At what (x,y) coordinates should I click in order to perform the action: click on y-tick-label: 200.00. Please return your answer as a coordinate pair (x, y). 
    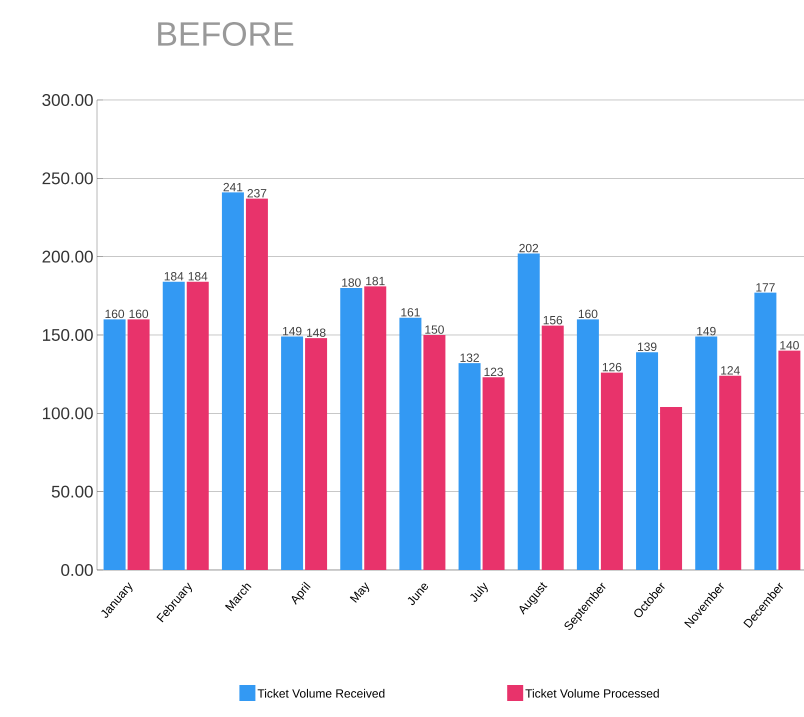
    Looking at the image, I should click on (67, 256).